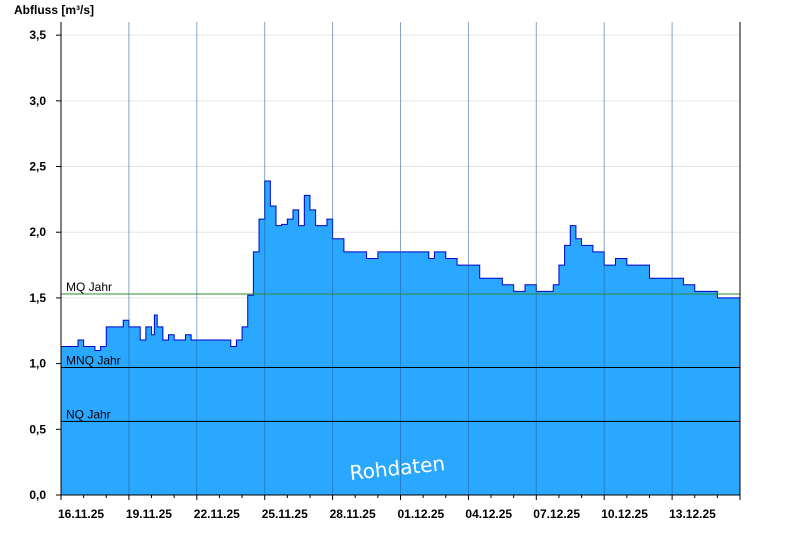 The height and width of the screenshot is (550, 800). What do you see at coordinates (45, 265) in the screenshot?
I see `y-tick-labels: 0,0 0,5 1,0 1,5 2,0 2,5 3,0 3,5` at bounding box center [45, 265].